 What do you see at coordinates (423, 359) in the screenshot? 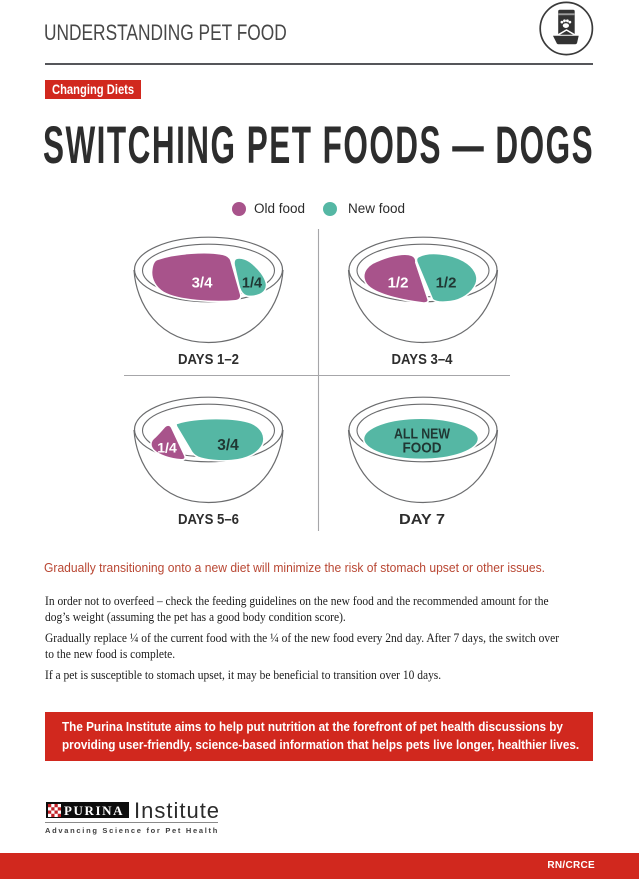
I see `svg-text: DAYS 3–4` at bounding box center [423, 359].